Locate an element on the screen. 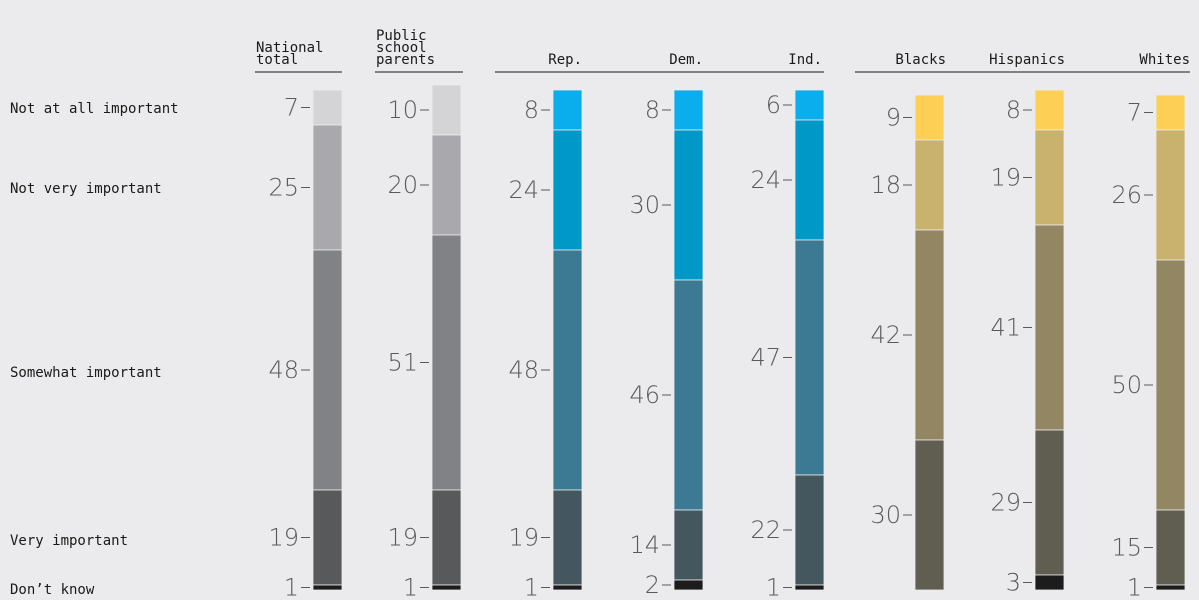  value-label-whites-not-very-important: 26 is located at coordinates (1126, 195).